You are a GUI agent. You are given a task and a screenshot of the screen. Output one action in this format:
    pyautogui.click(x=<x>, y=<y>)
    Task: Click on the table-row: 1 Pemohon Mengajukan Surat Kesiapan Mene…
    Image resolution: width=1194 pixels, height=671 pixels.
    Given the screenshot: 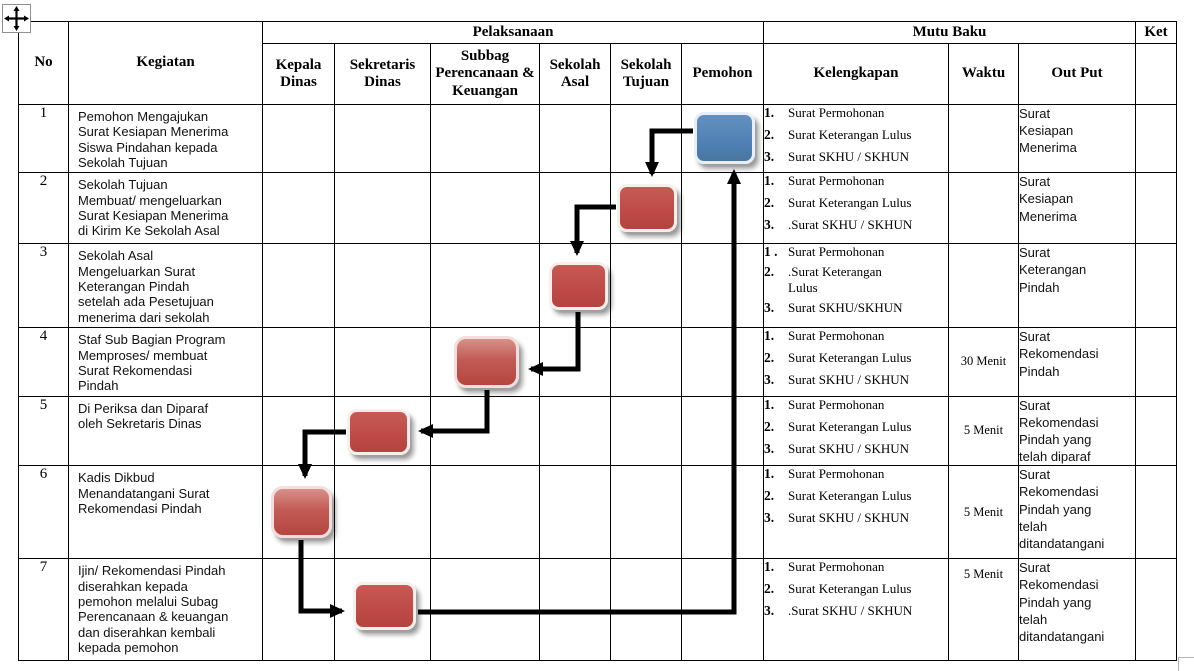 What is the action you would take?
    pyautogui.click(x=598, y=138)
    